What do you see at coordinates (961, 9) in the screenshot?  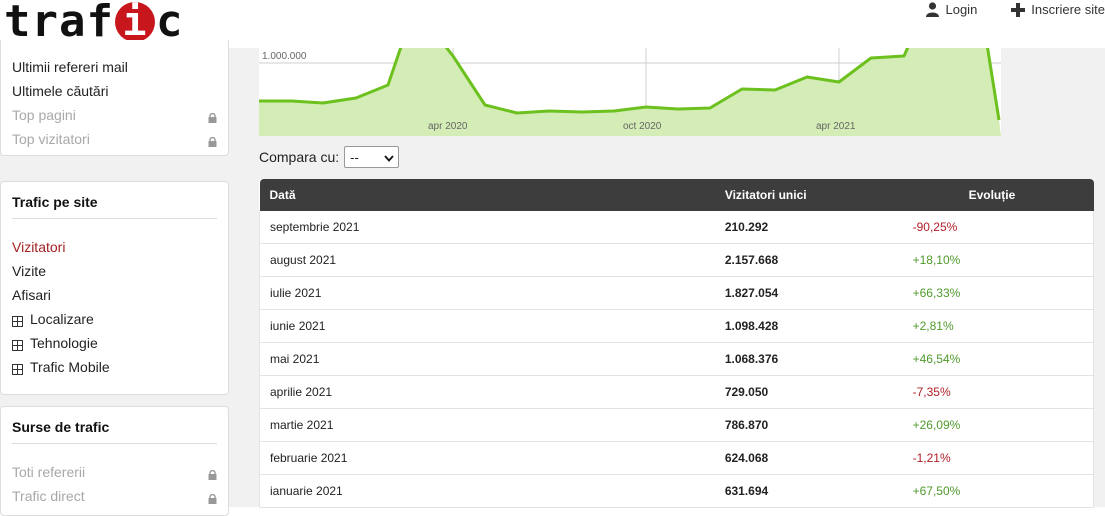 I see `login-label: Login` at bounding box center [961, 9].